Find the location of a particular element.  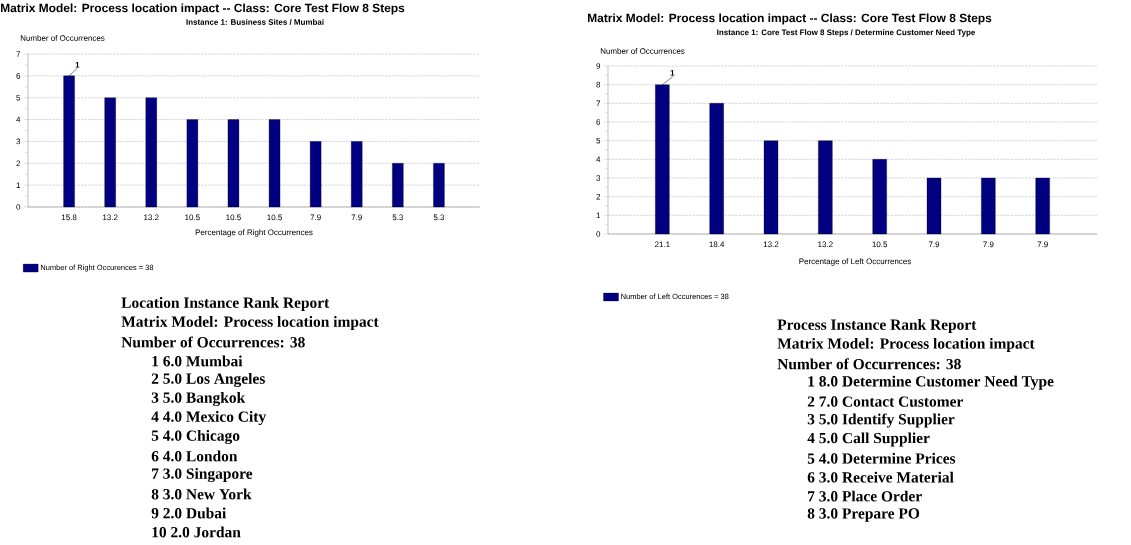

text: 9 2.0 Dubai is located at coordinates (189, 513).